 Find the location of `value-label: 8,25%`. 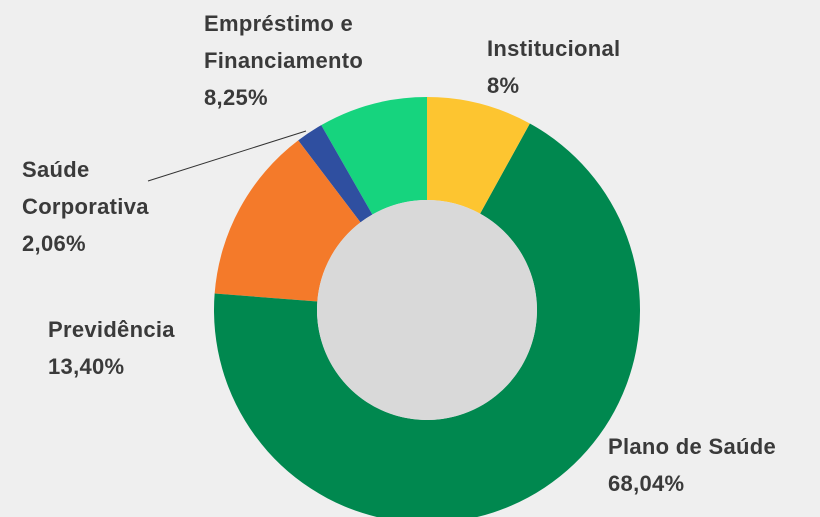

value-label: 8,25% is located at coordinates (236, 97).